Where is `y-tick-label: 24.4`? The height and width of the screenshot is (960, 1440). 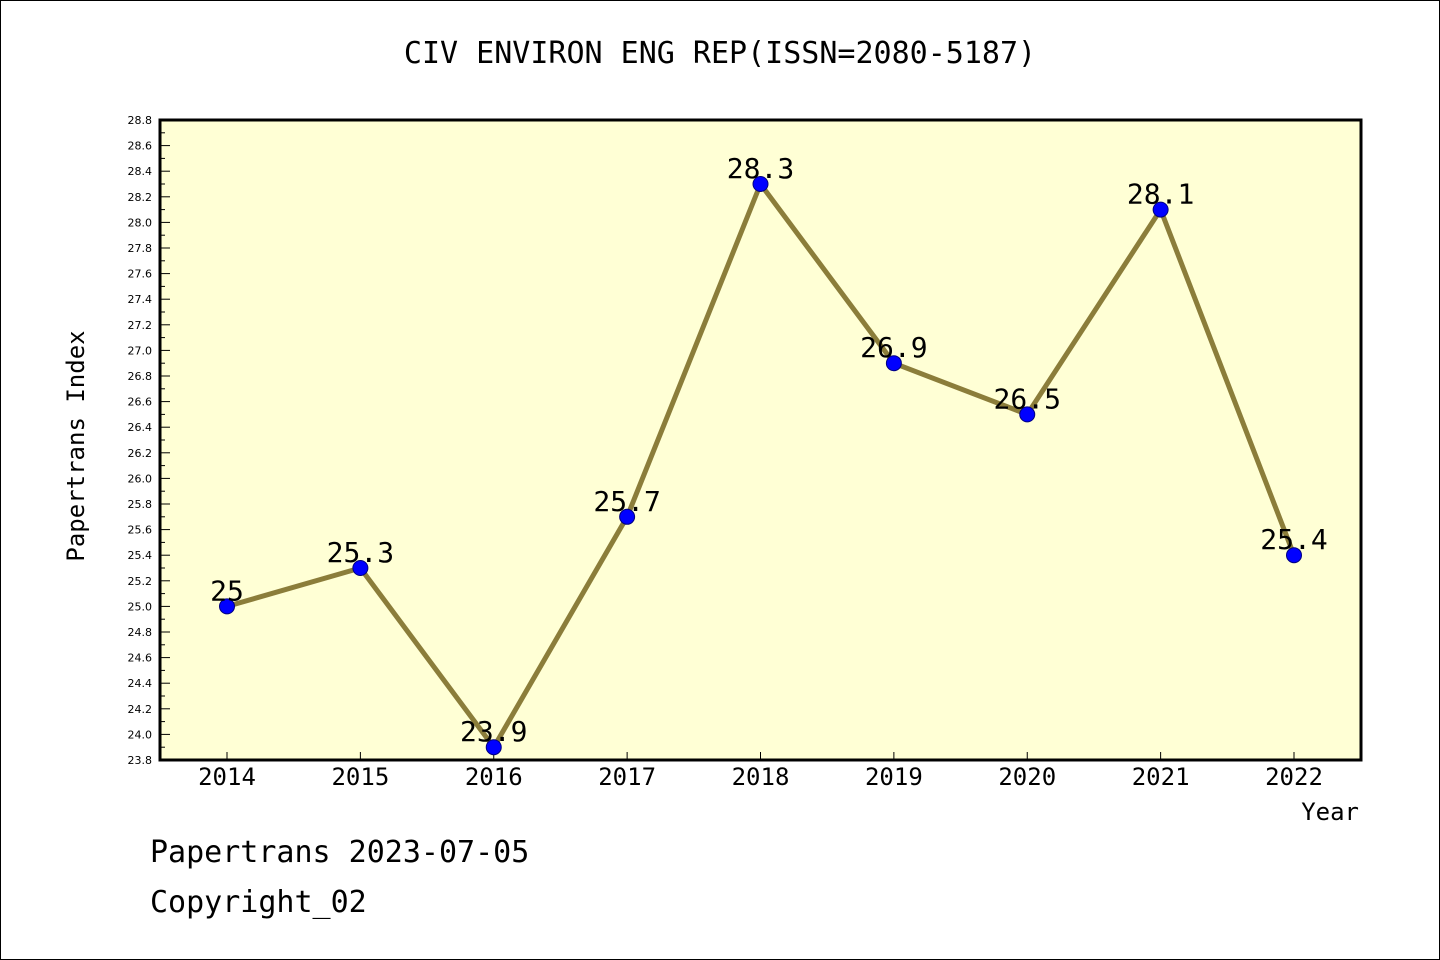 y-tick-label: 24.4 is located at coordinates (140, 683).